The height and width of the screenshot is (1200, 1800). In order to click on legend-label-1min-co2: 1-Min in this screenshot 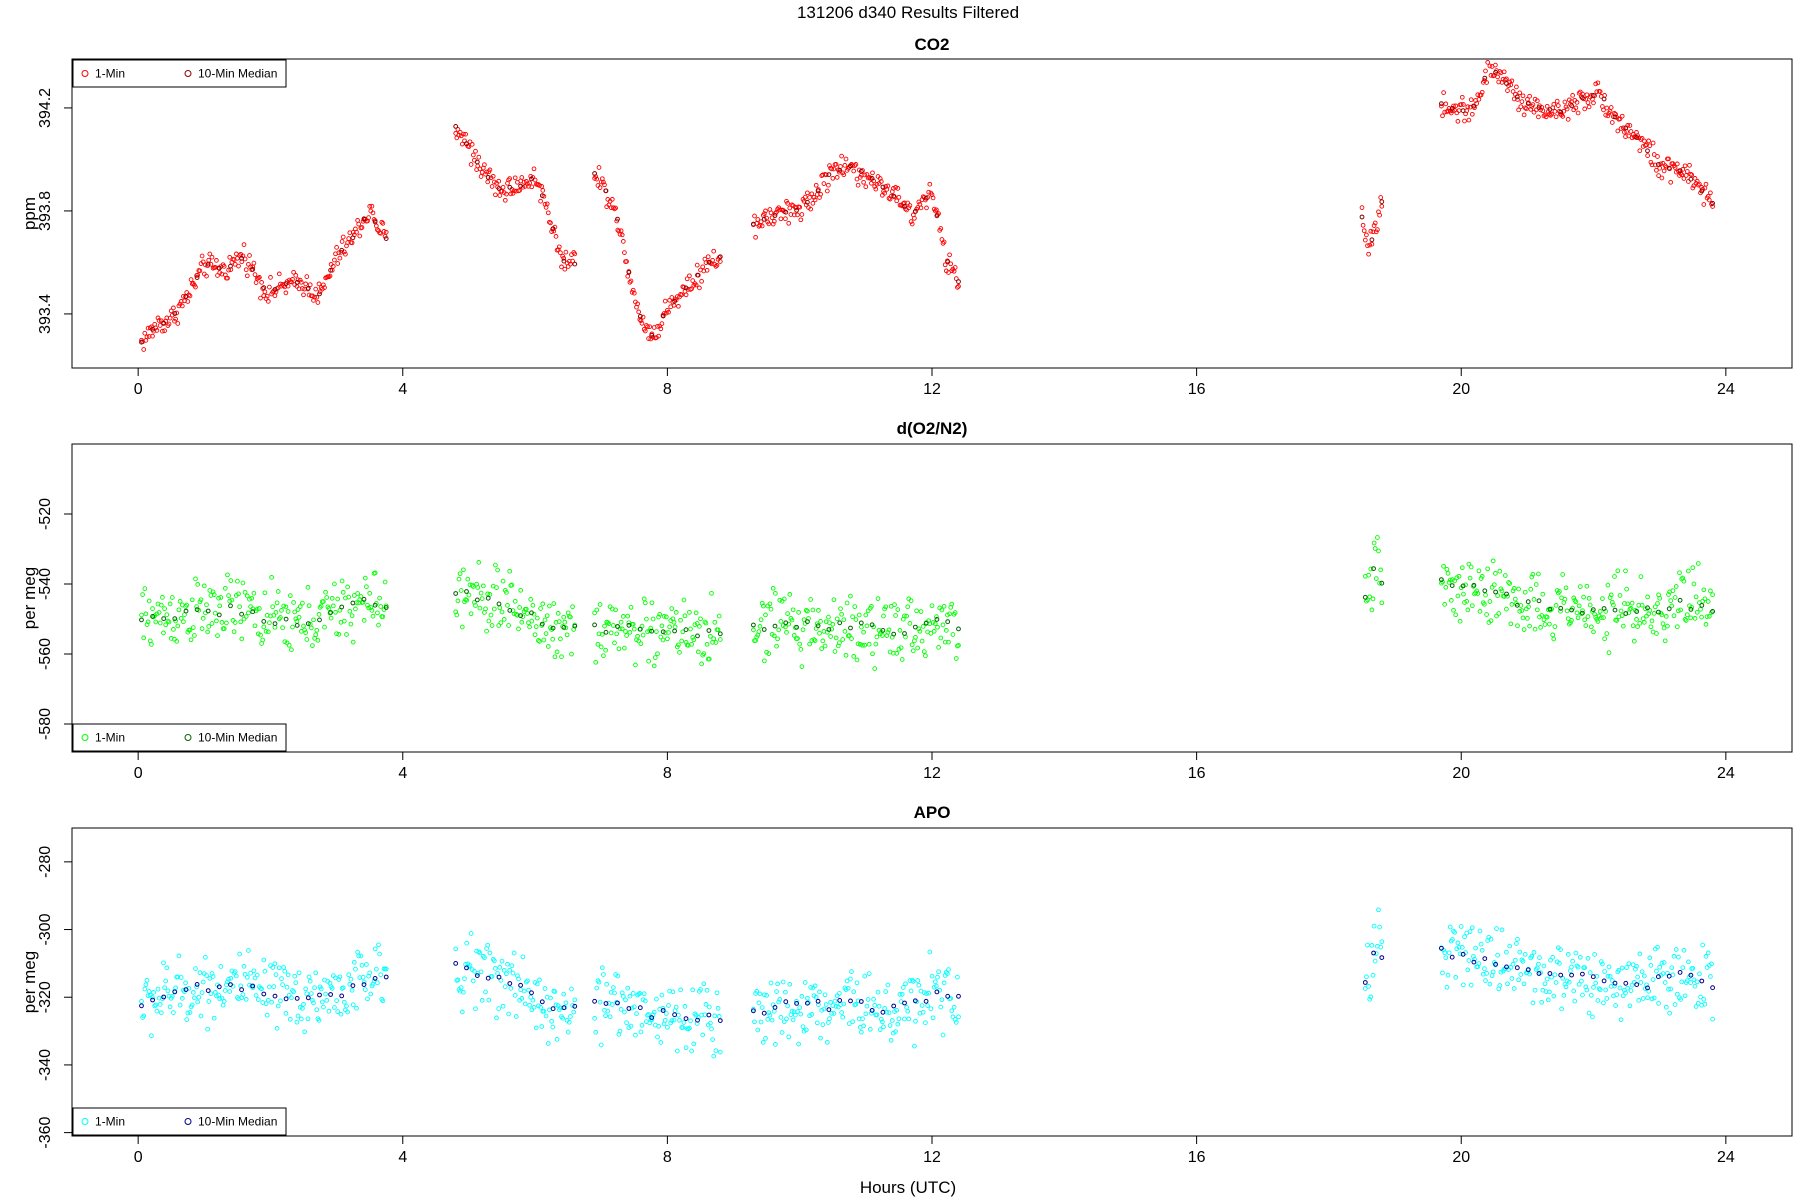, I will do `click(110, 74)`.